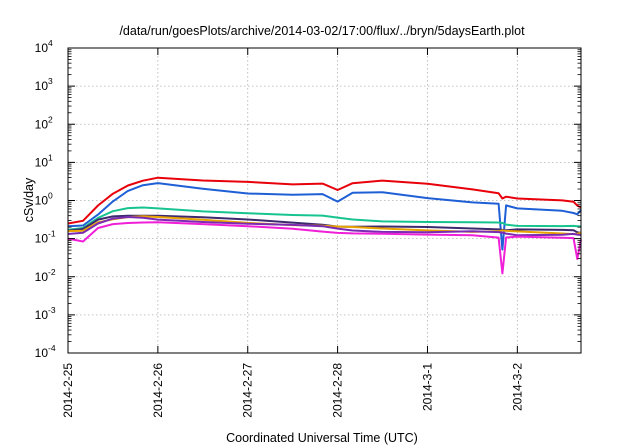  I want to click on y-tick-label-exponent: -4, so click(52, 348).